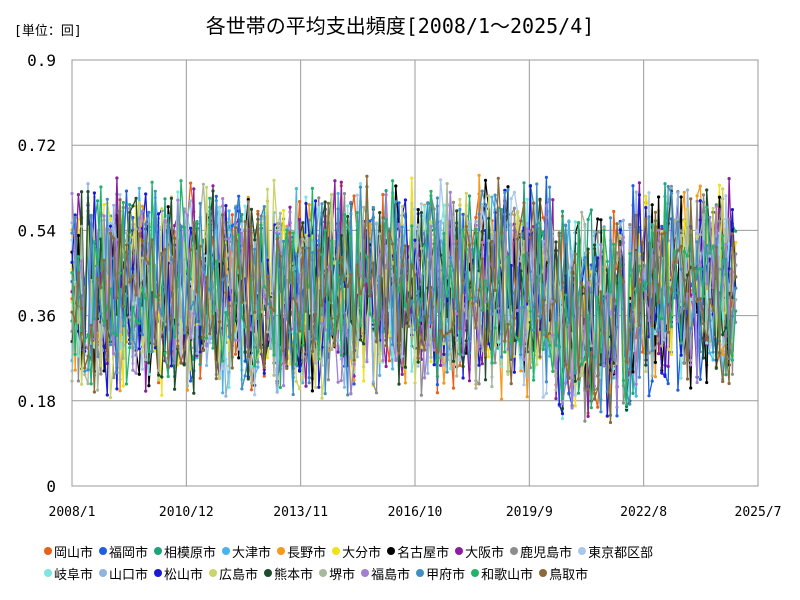 Image resolution: width=800 pixels, height=600 pixels. What do you see at coordinates (307, 553) in the screenshot?
I see `legend-label: 長野市` at bounding box center [307, 553].